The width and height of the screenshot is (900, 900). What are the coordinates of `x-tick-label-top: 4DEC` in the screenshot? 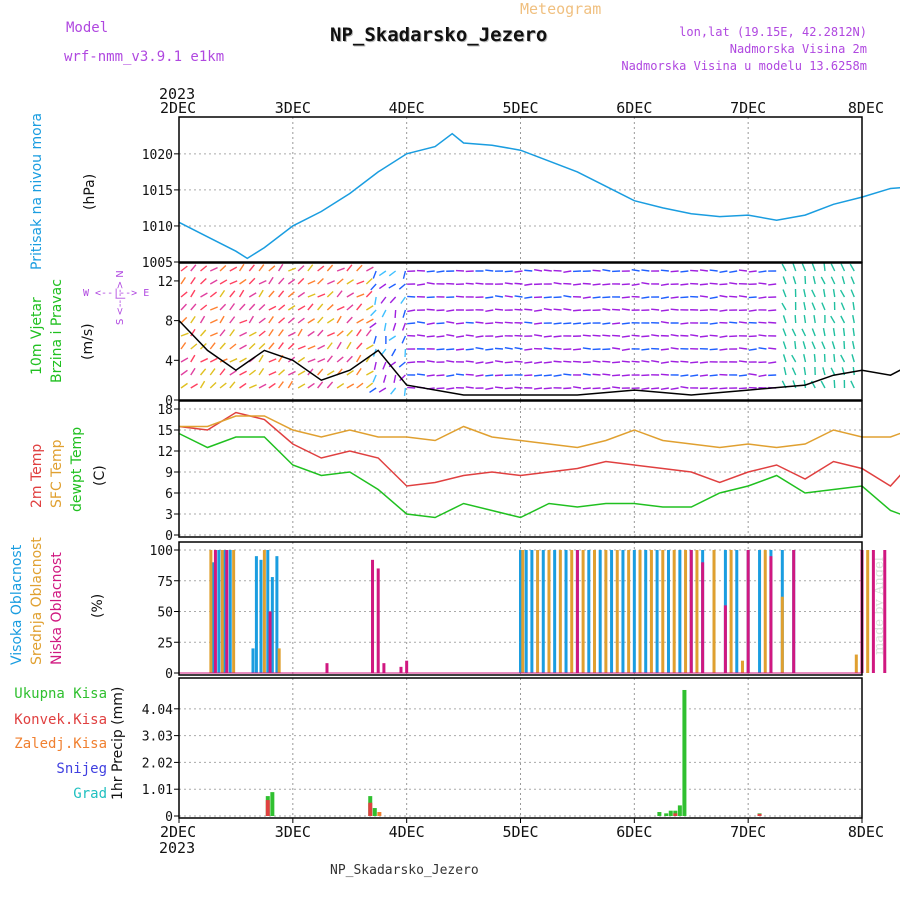 It's located at (407, 108).